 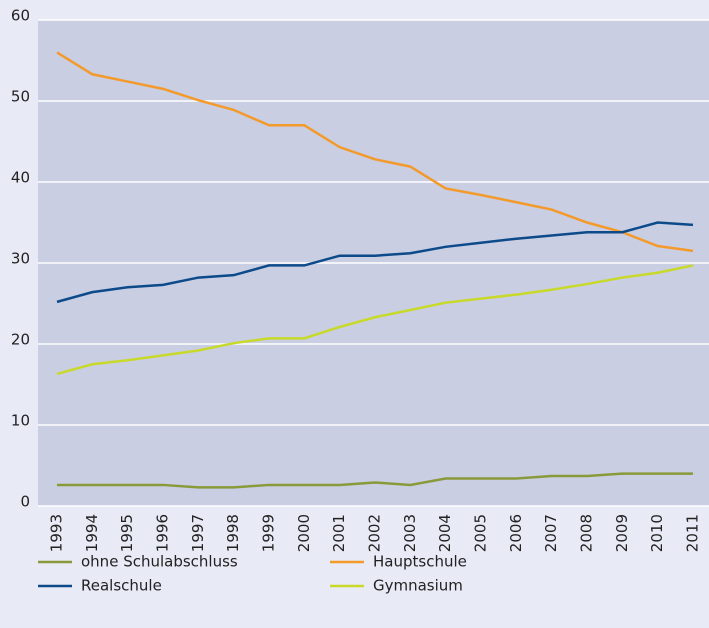 I want to click on x-tick-label: 1999, so click(x=269, y=533).